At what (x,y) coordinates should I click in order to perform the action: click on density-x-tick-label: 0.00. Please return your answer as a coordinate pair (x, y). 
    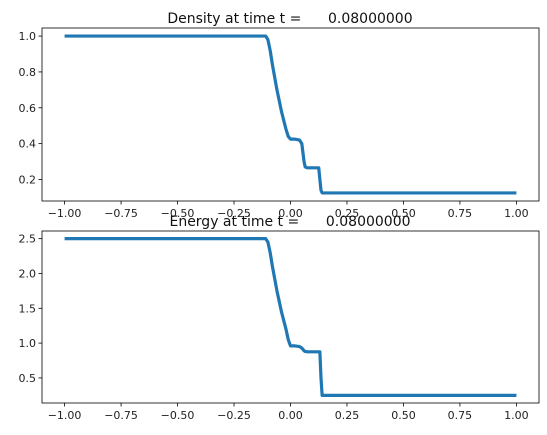
    Looking at the image, I should click on (290, 213).